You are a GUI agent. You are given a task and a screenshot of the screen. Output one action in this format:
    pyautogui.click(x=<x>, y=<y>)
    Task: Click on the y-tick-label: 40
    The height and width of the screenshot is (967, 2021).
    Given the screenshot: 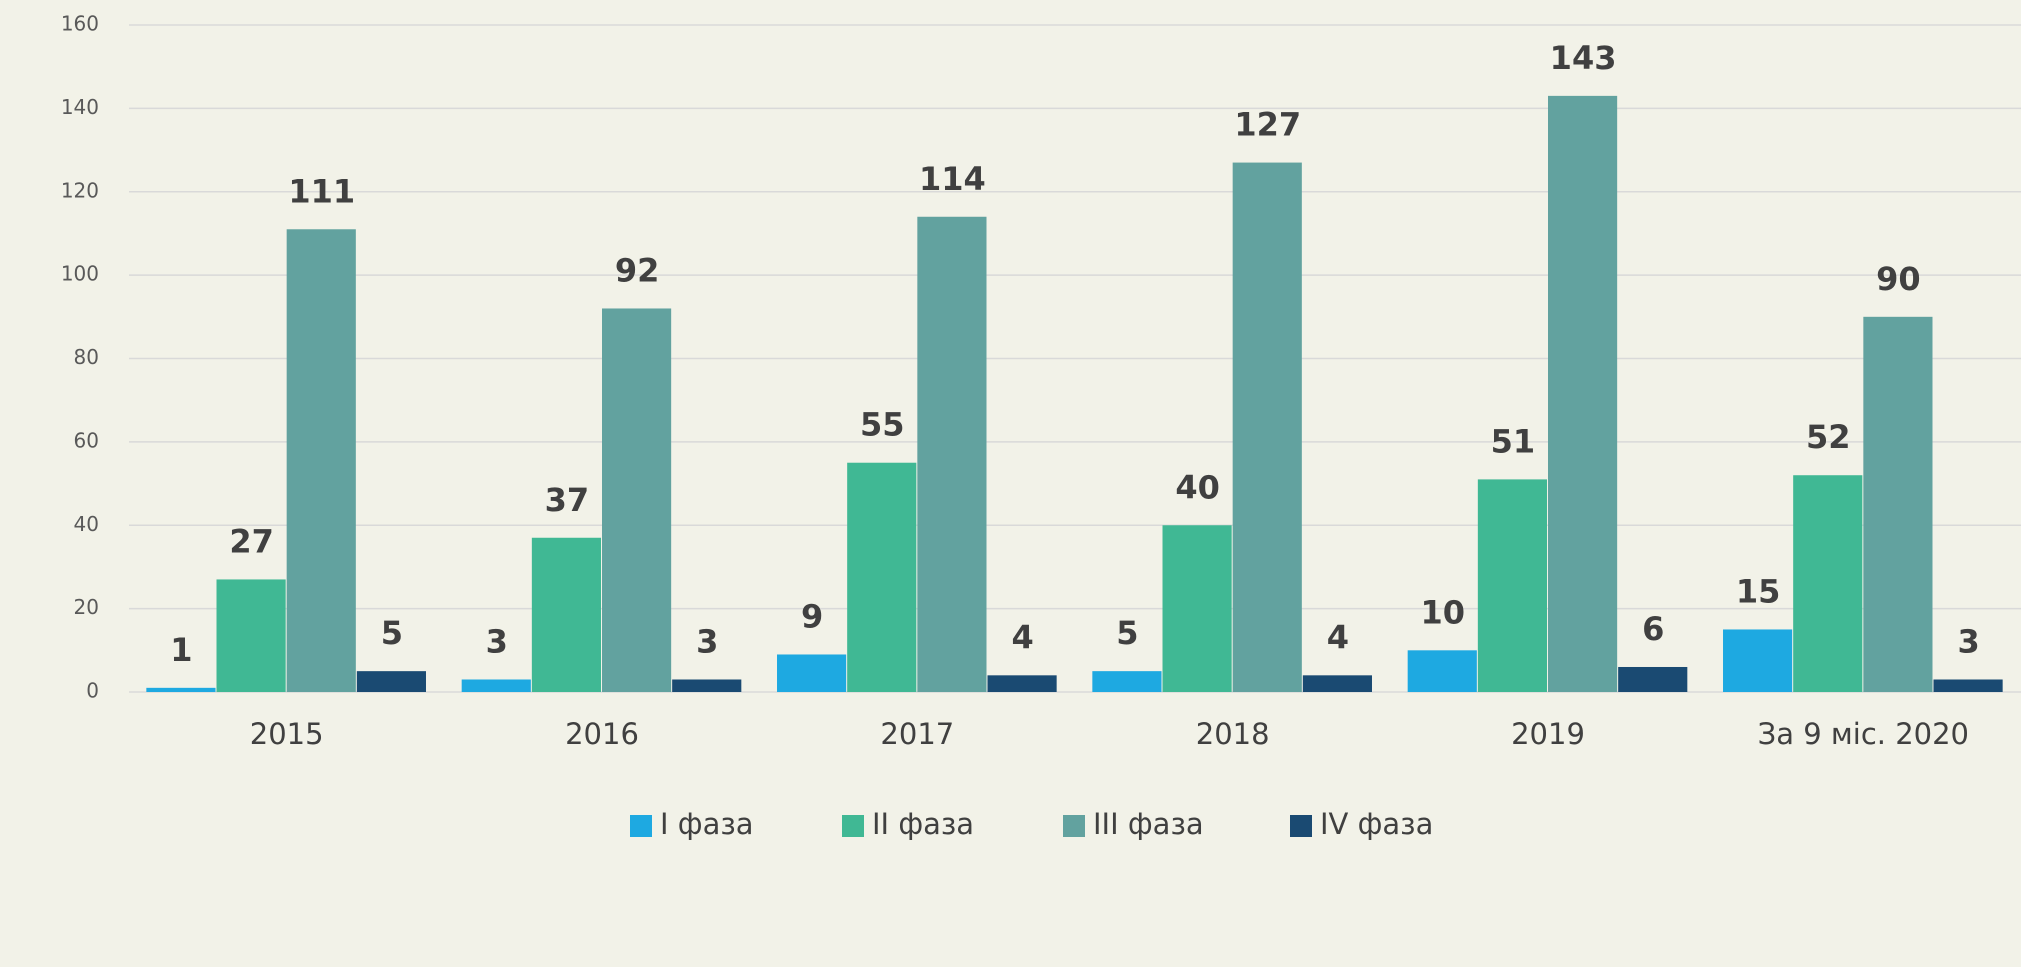 What is the action you would take?
    pyautogui.click(x=86, y=524)
    